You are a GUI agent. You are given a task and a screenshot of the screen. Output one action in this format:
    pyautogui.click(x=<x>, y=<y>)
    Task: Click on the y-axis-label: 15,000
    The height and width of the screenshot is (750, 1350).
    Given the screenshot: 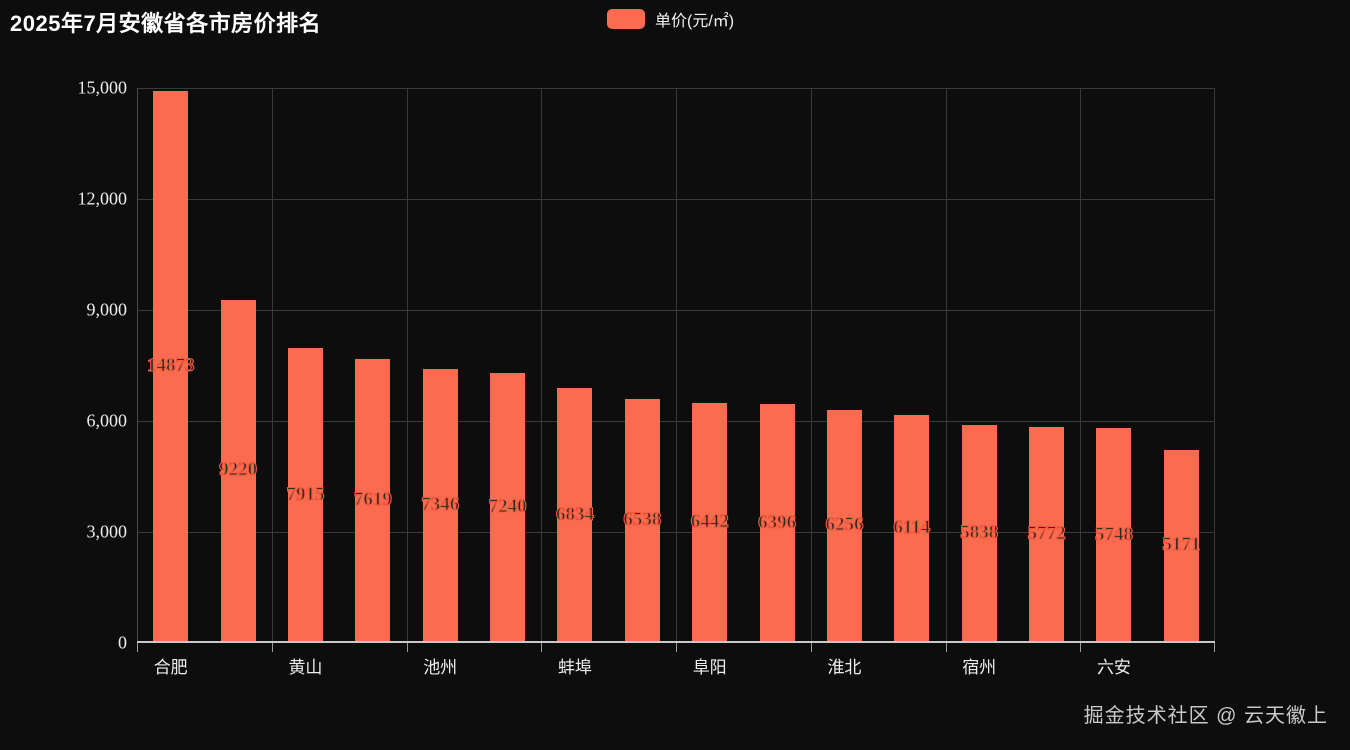 What is the action you would take?
    pyautogui.click(x=102, y=87)
    